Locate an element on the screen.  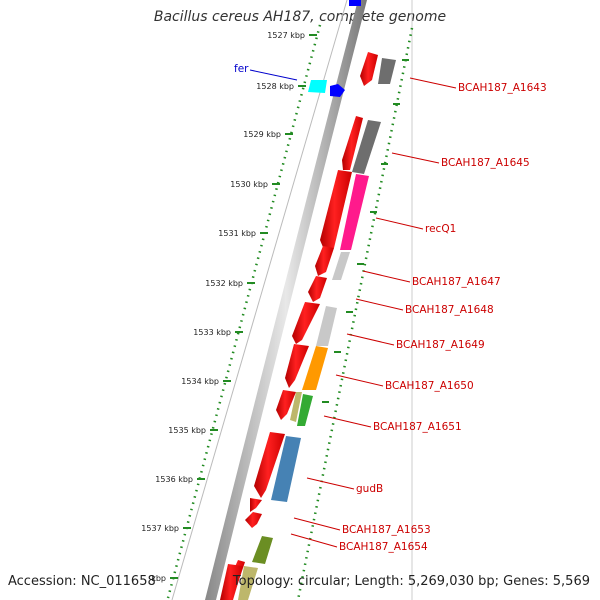
gene-label: BCAH187_A1645 is located at coordinates (485, 163).